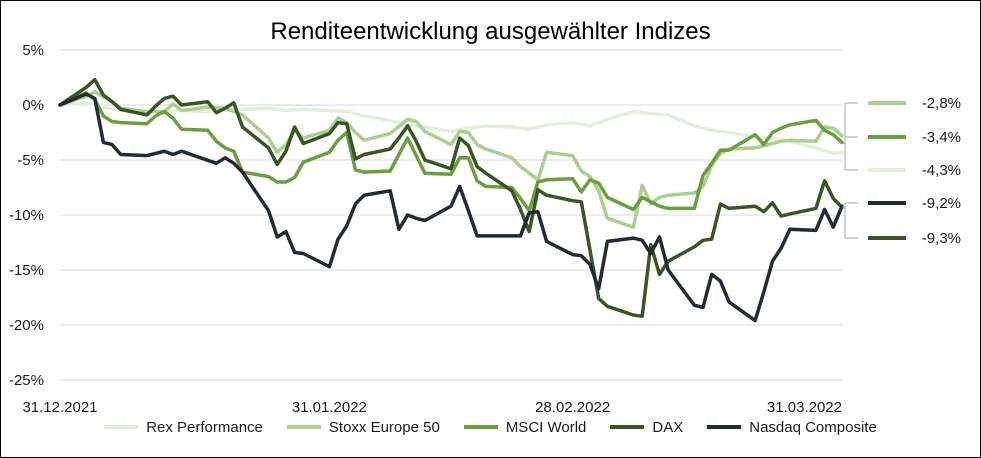 The width and height of the screenshot is (981, 458). Describe the element at coordinates (941, 103) in the screenshot. I see `end-value-label: -2,8%` at that location.